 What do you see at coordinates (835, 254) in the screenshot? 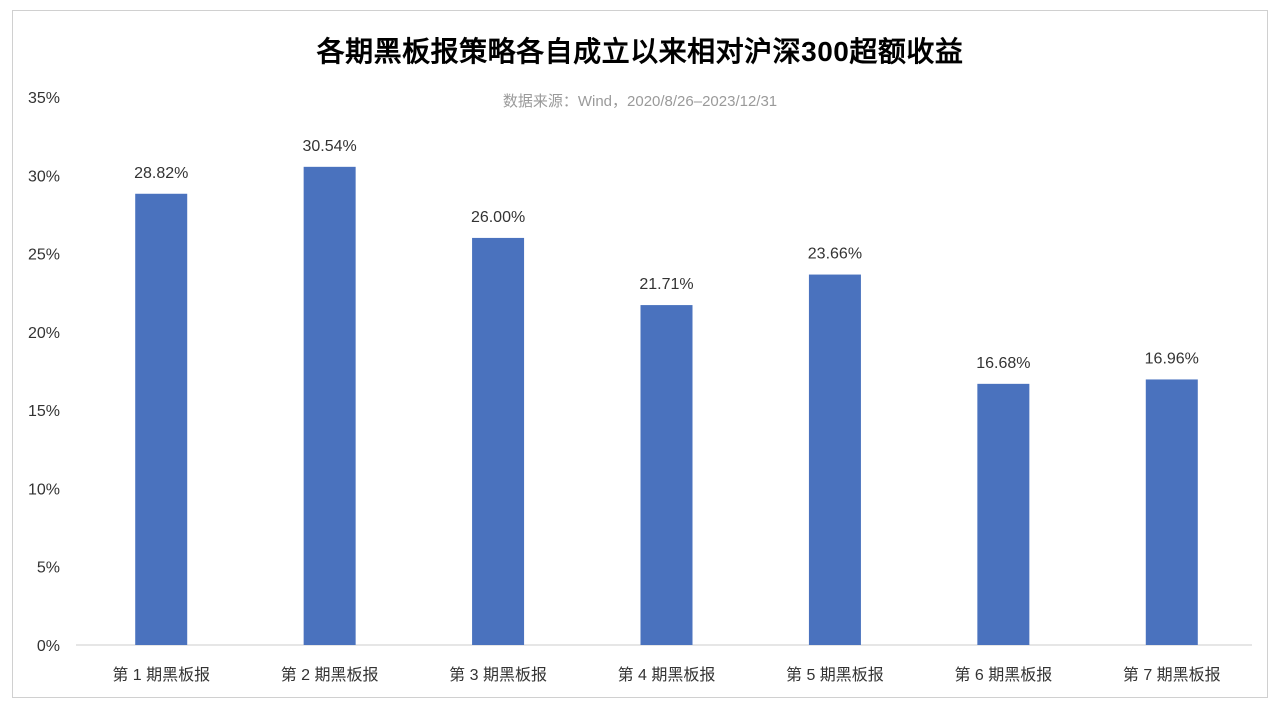
I see `data-label: 23.66%` at bounding box center [835, 254].